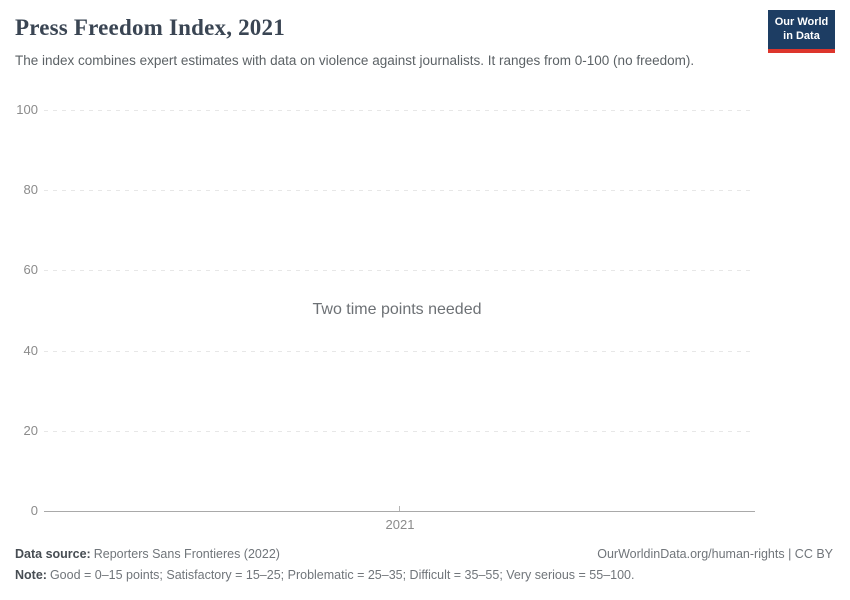  I want to click on x-axis-line, so click(399, 511).